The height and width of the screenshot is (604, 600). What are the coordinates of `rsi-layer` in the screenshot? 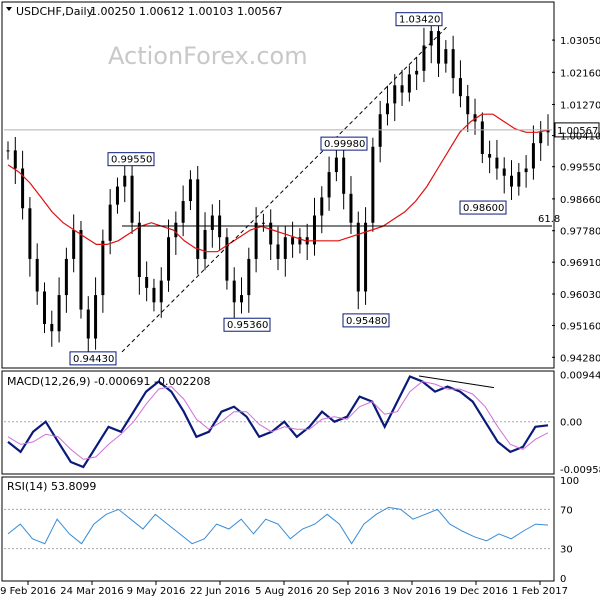 It's located at (278, 528).